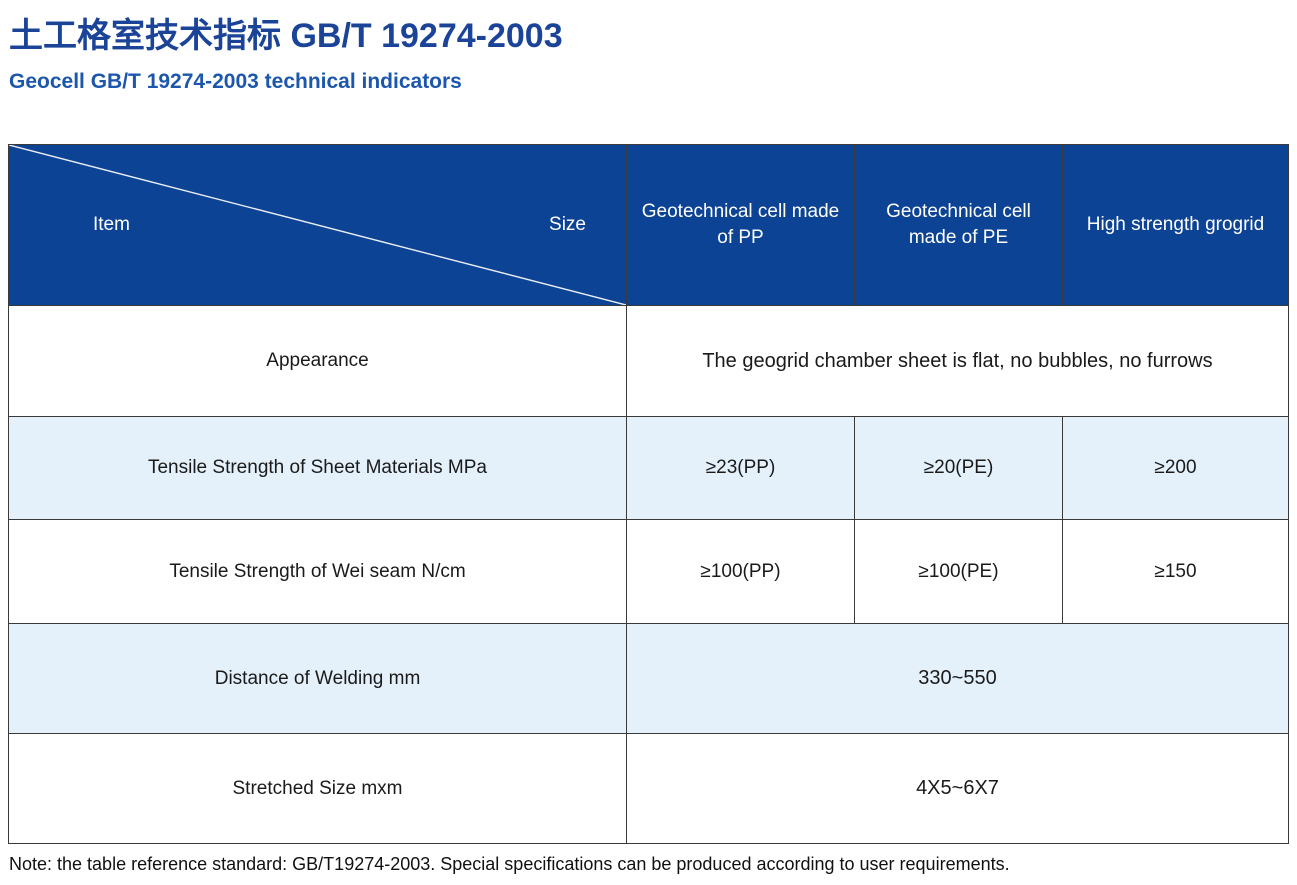 This screenshot has height=885, width=1297. Describe the element at coordinates (957, 789) in the screenshot. I see `row-value-merged: 4X5~6X7` at that location.